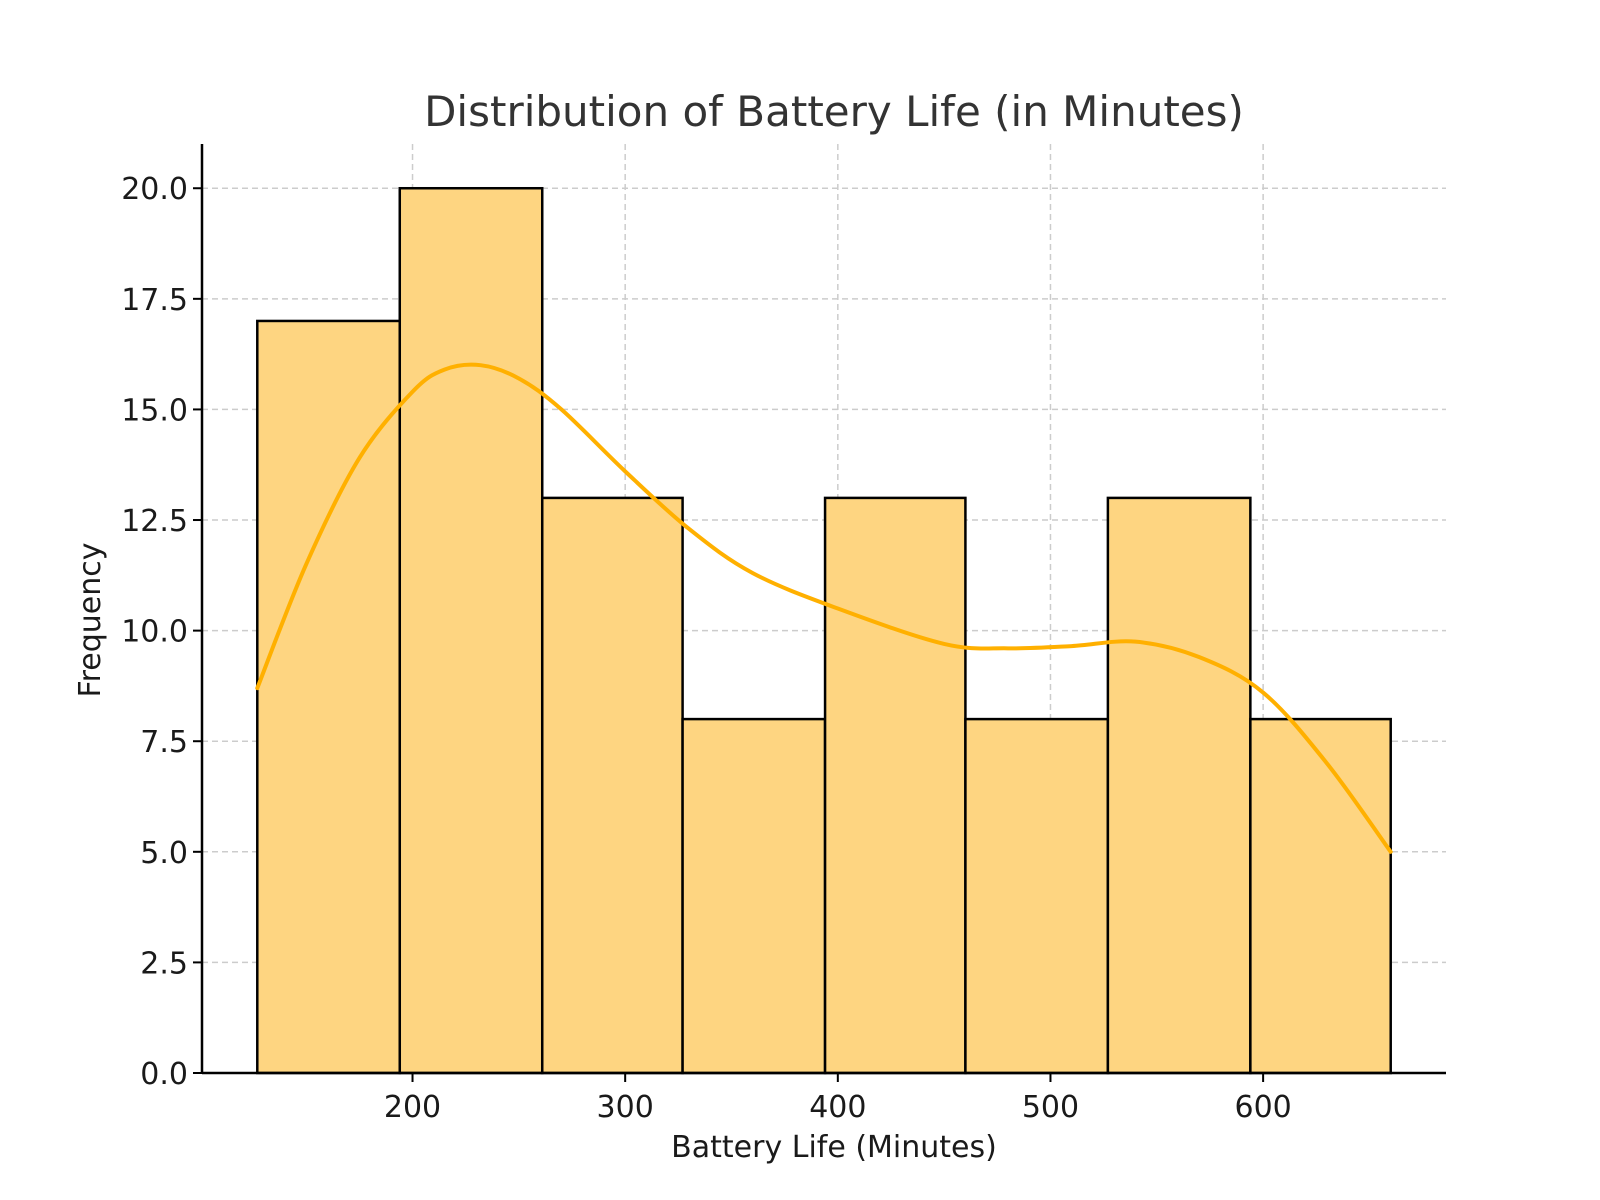 This screenshot has height=1200, width=1600. I want to click on y-axis-label: Frequency, so click(90, 620).